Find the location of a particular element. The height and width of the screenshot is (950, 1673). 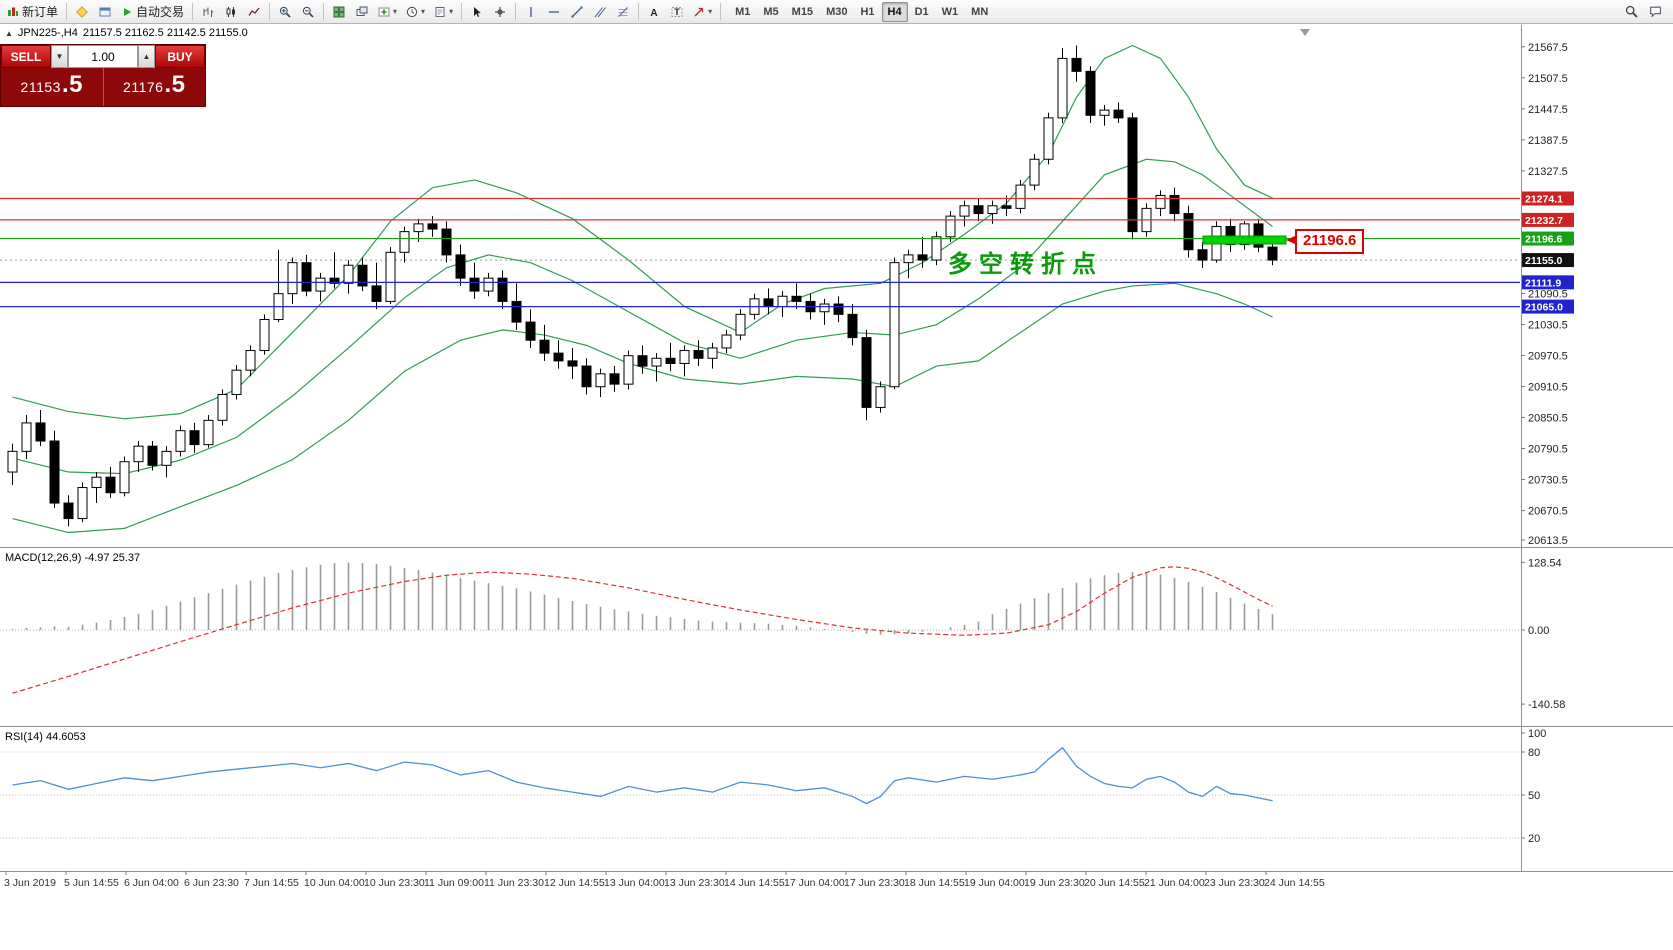

timeframe-M5: M5 is located at coordinates (771, 11).